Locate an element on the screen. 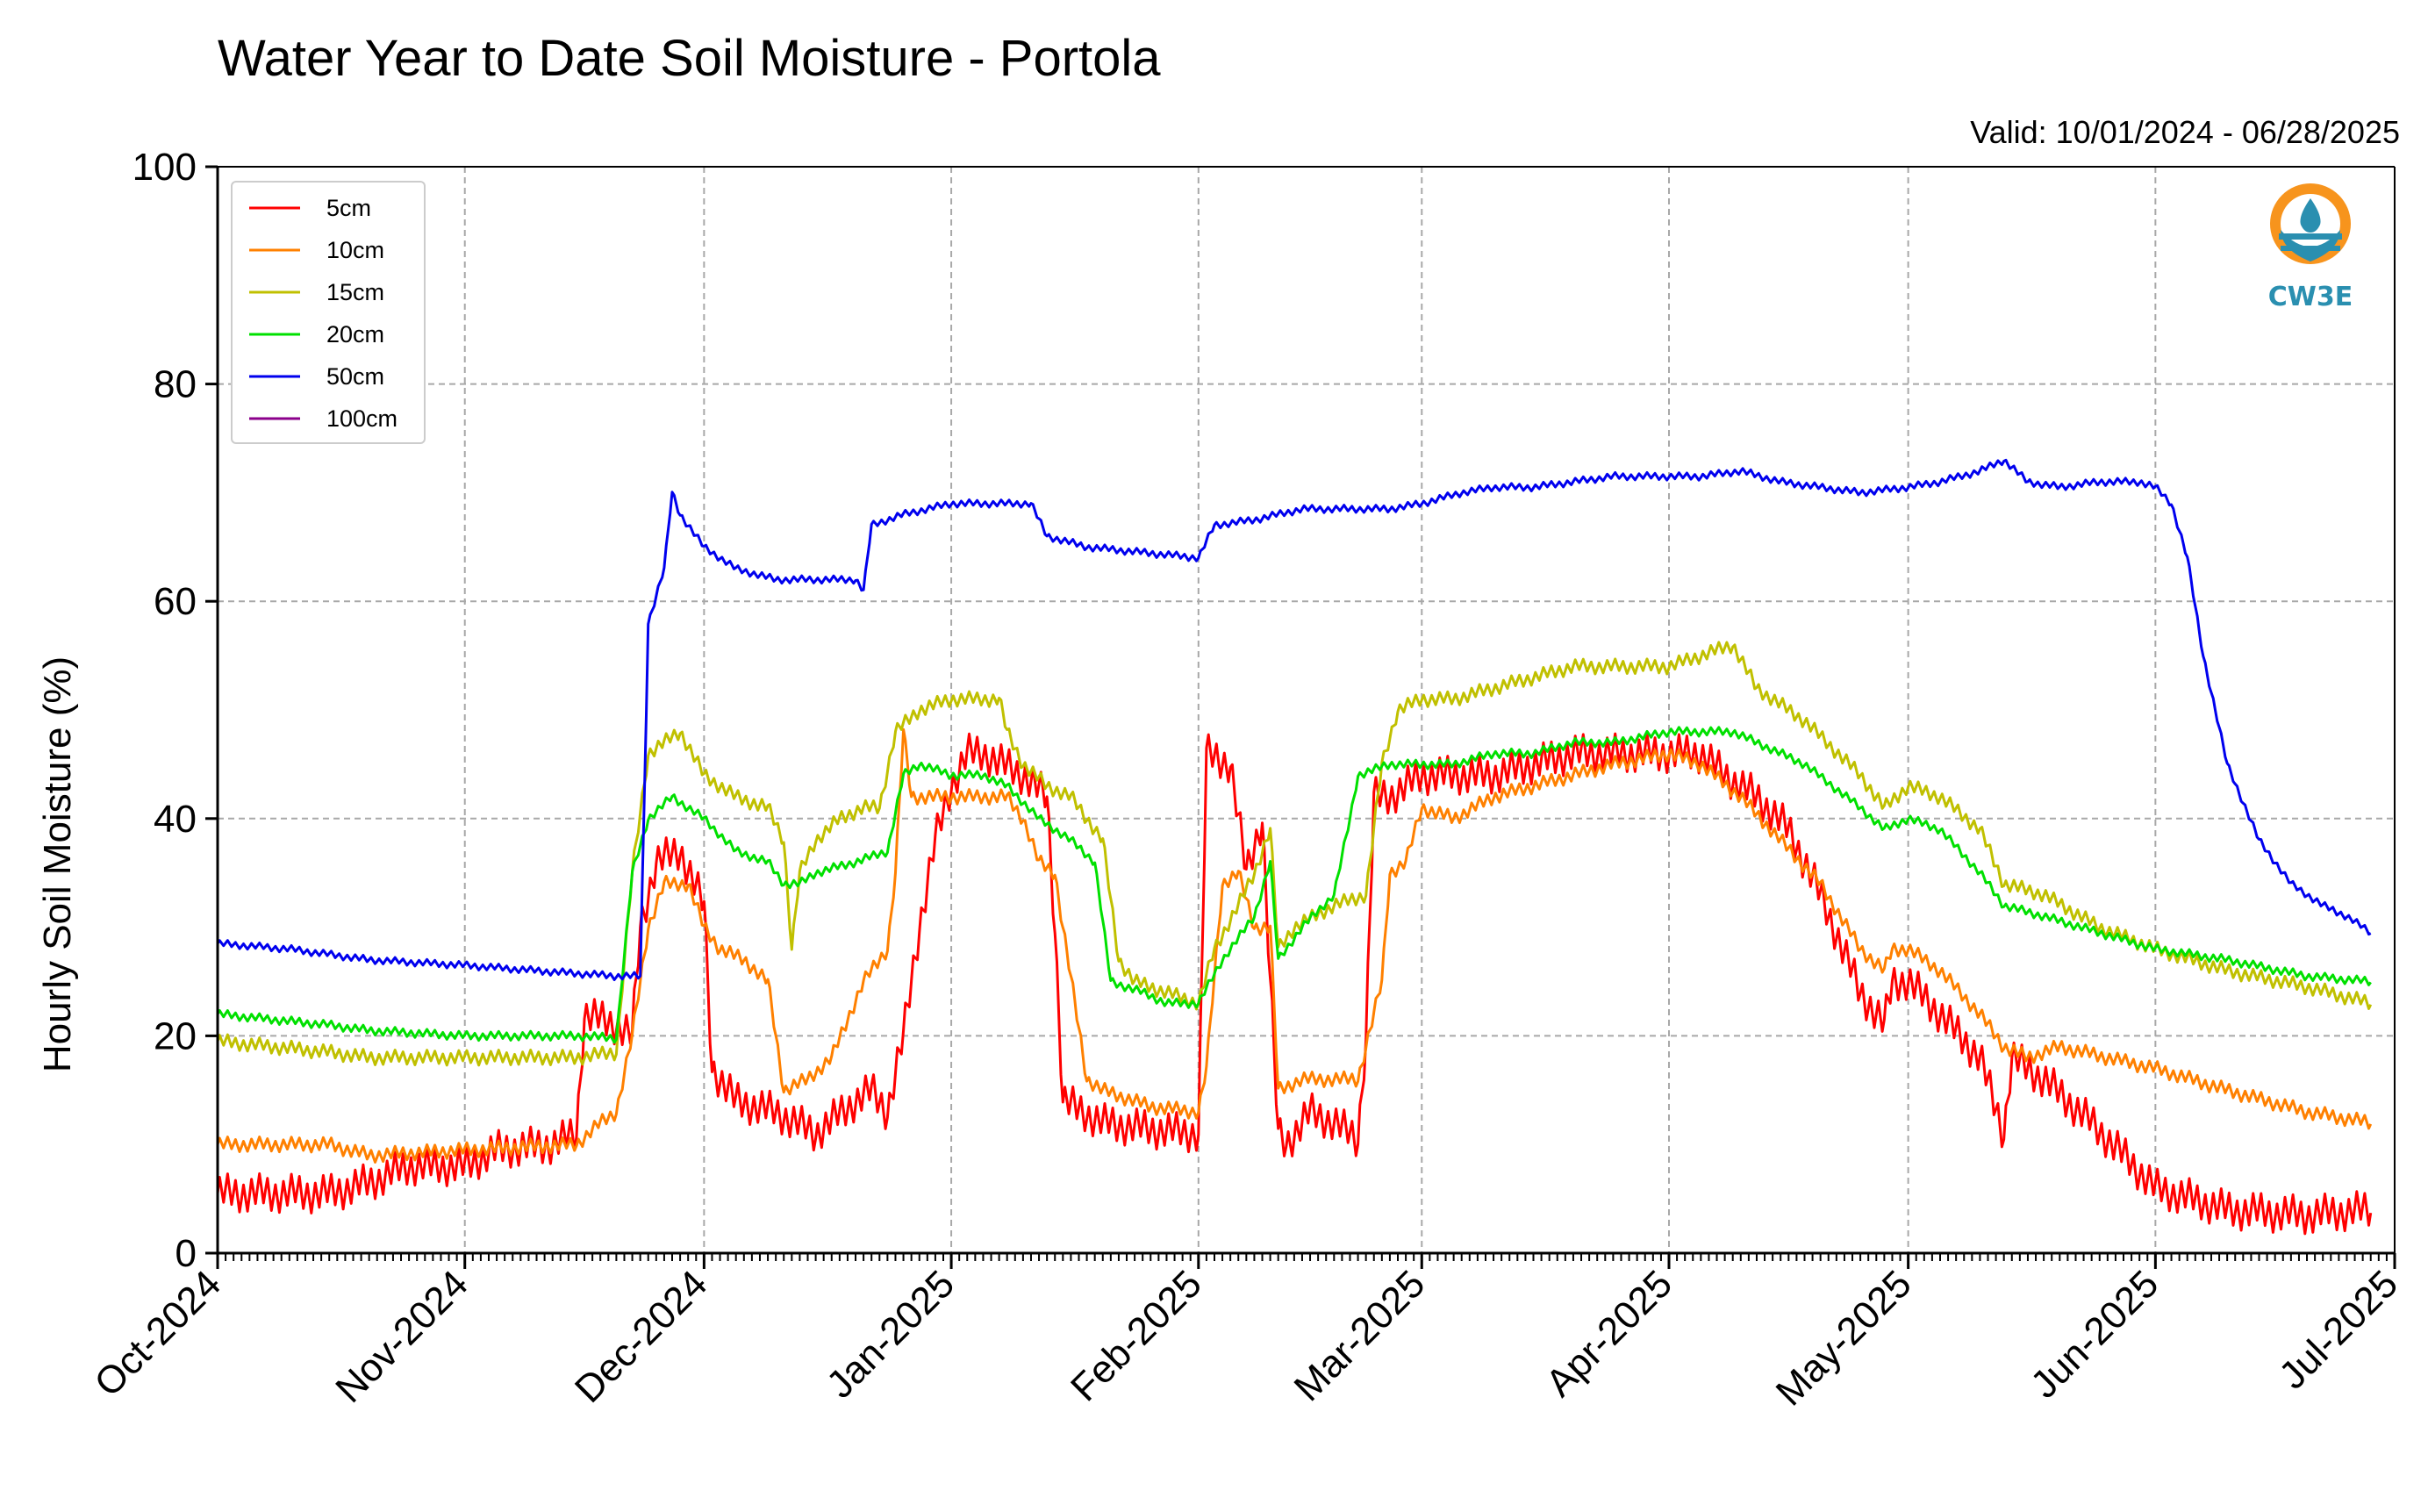  legend-label-100cm: 100cm is located at coordinates (362, 419).